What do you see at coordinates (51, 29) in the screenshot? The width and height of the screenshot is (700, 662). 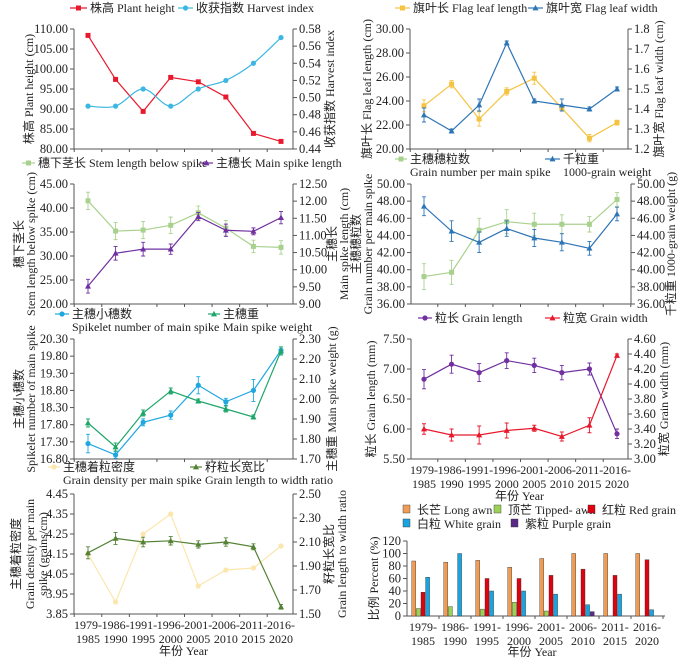 I see `left-y-tick-label: 110.00` at bounding box center [51, 29].